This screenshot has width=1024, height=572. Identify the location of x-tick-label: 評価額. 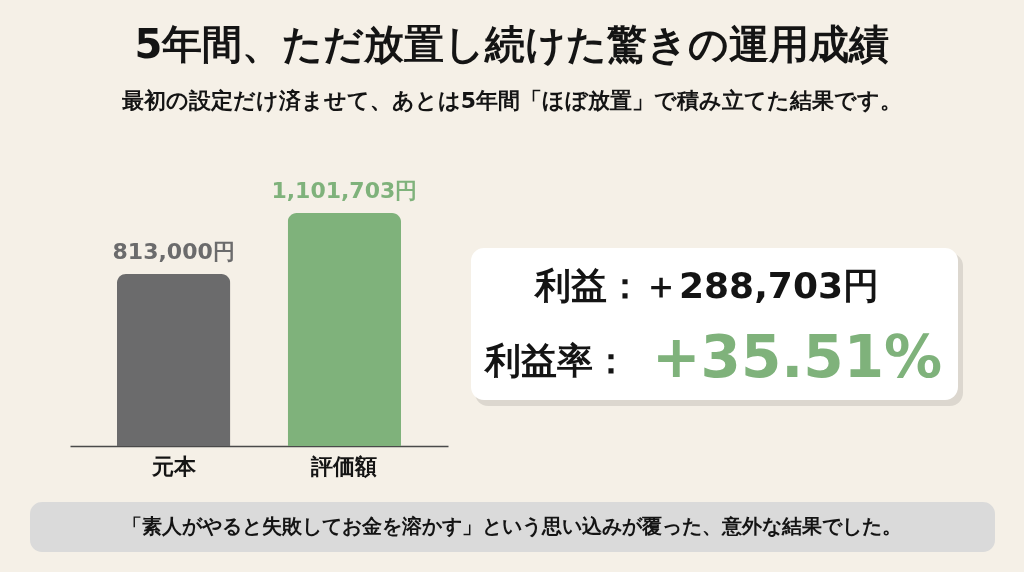
(344, 466).